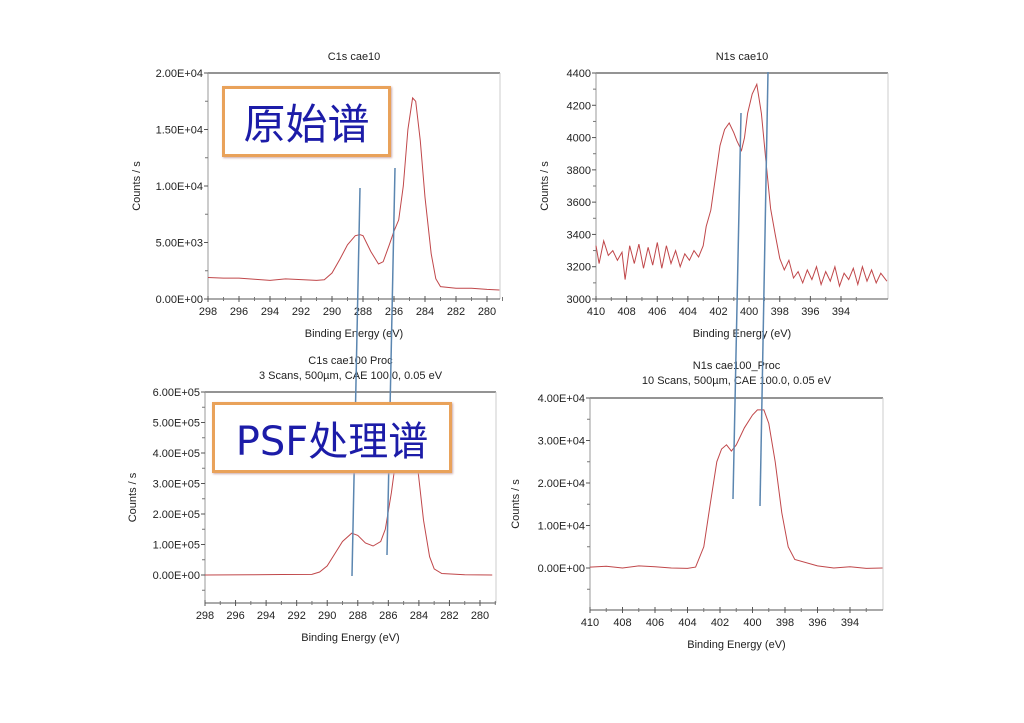  Describe the element at coordinates (737, 366) in the screenshot. I see `chart-title: N1s cae100_Proc` at that location.